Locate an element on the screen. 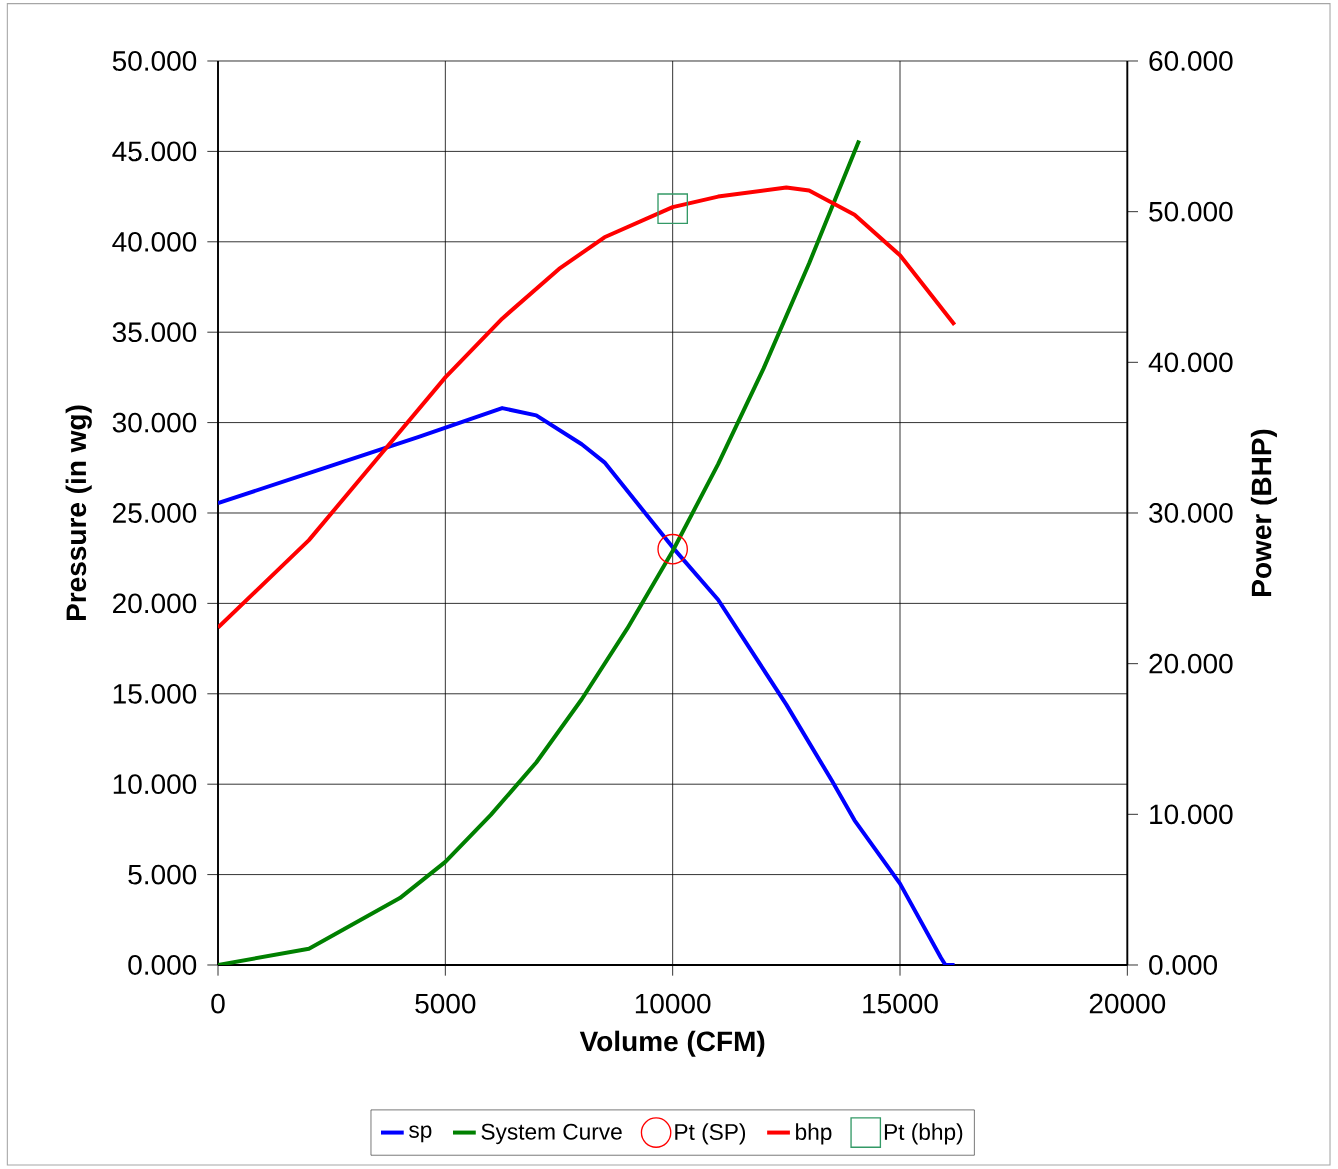 The height and width of the screenshot is (1169, 1338). legend-label: sp is located at coordinates (420, 1134).